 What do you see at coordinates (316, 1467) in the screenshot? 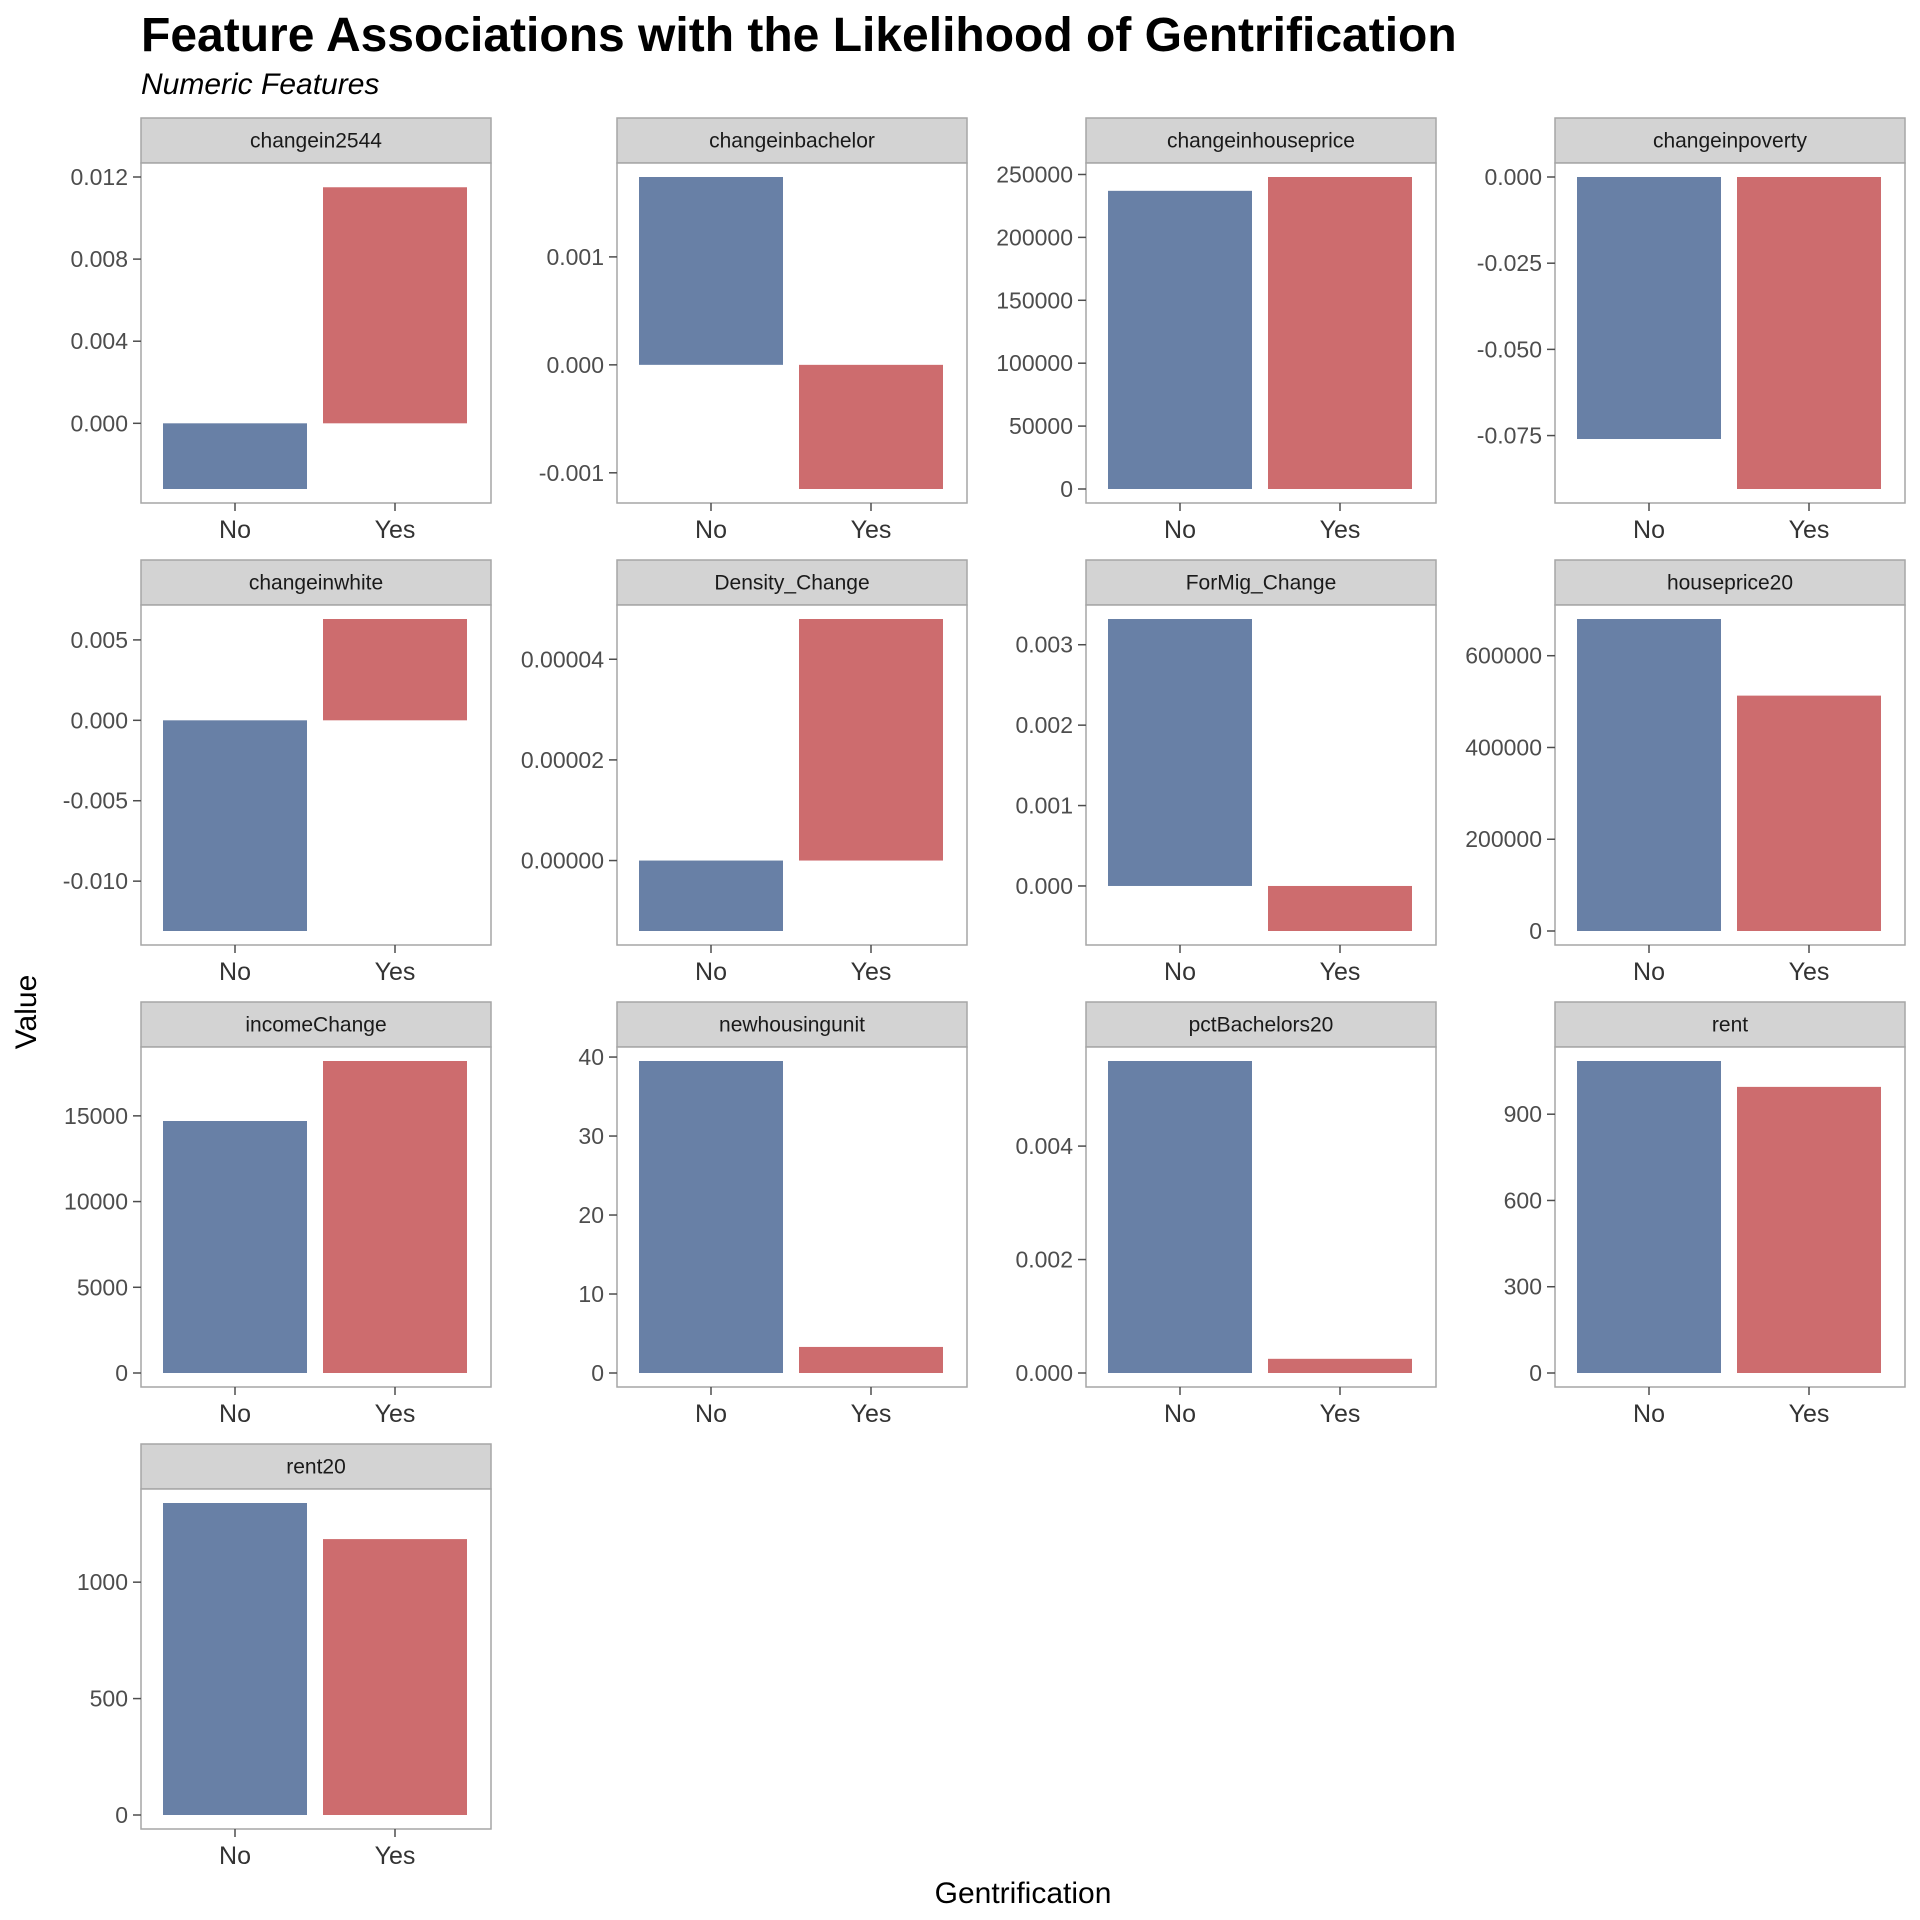
I see `strip-label: rent20` at bounding box center [316, 1467].